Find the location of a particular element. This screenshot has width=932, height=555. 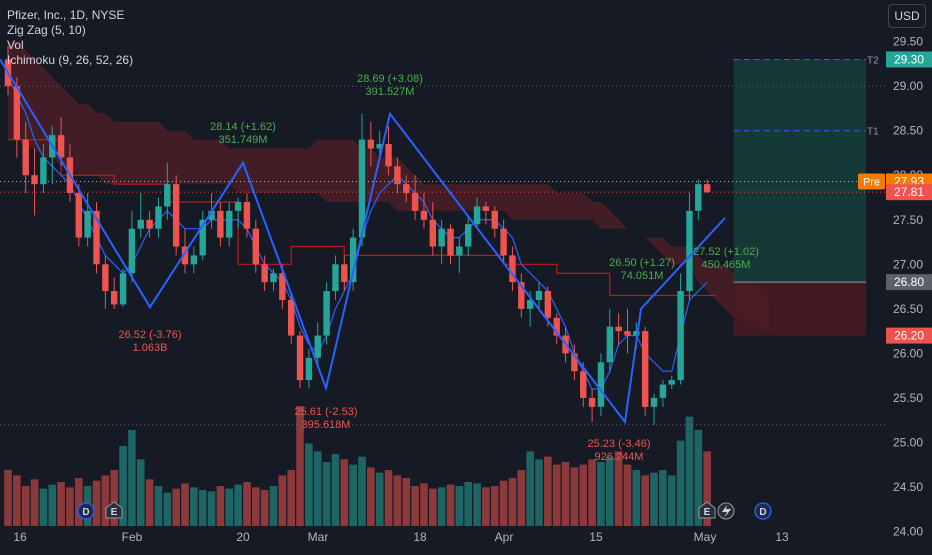

pre-tag-text: Pre is located at coordinates (871, 182).